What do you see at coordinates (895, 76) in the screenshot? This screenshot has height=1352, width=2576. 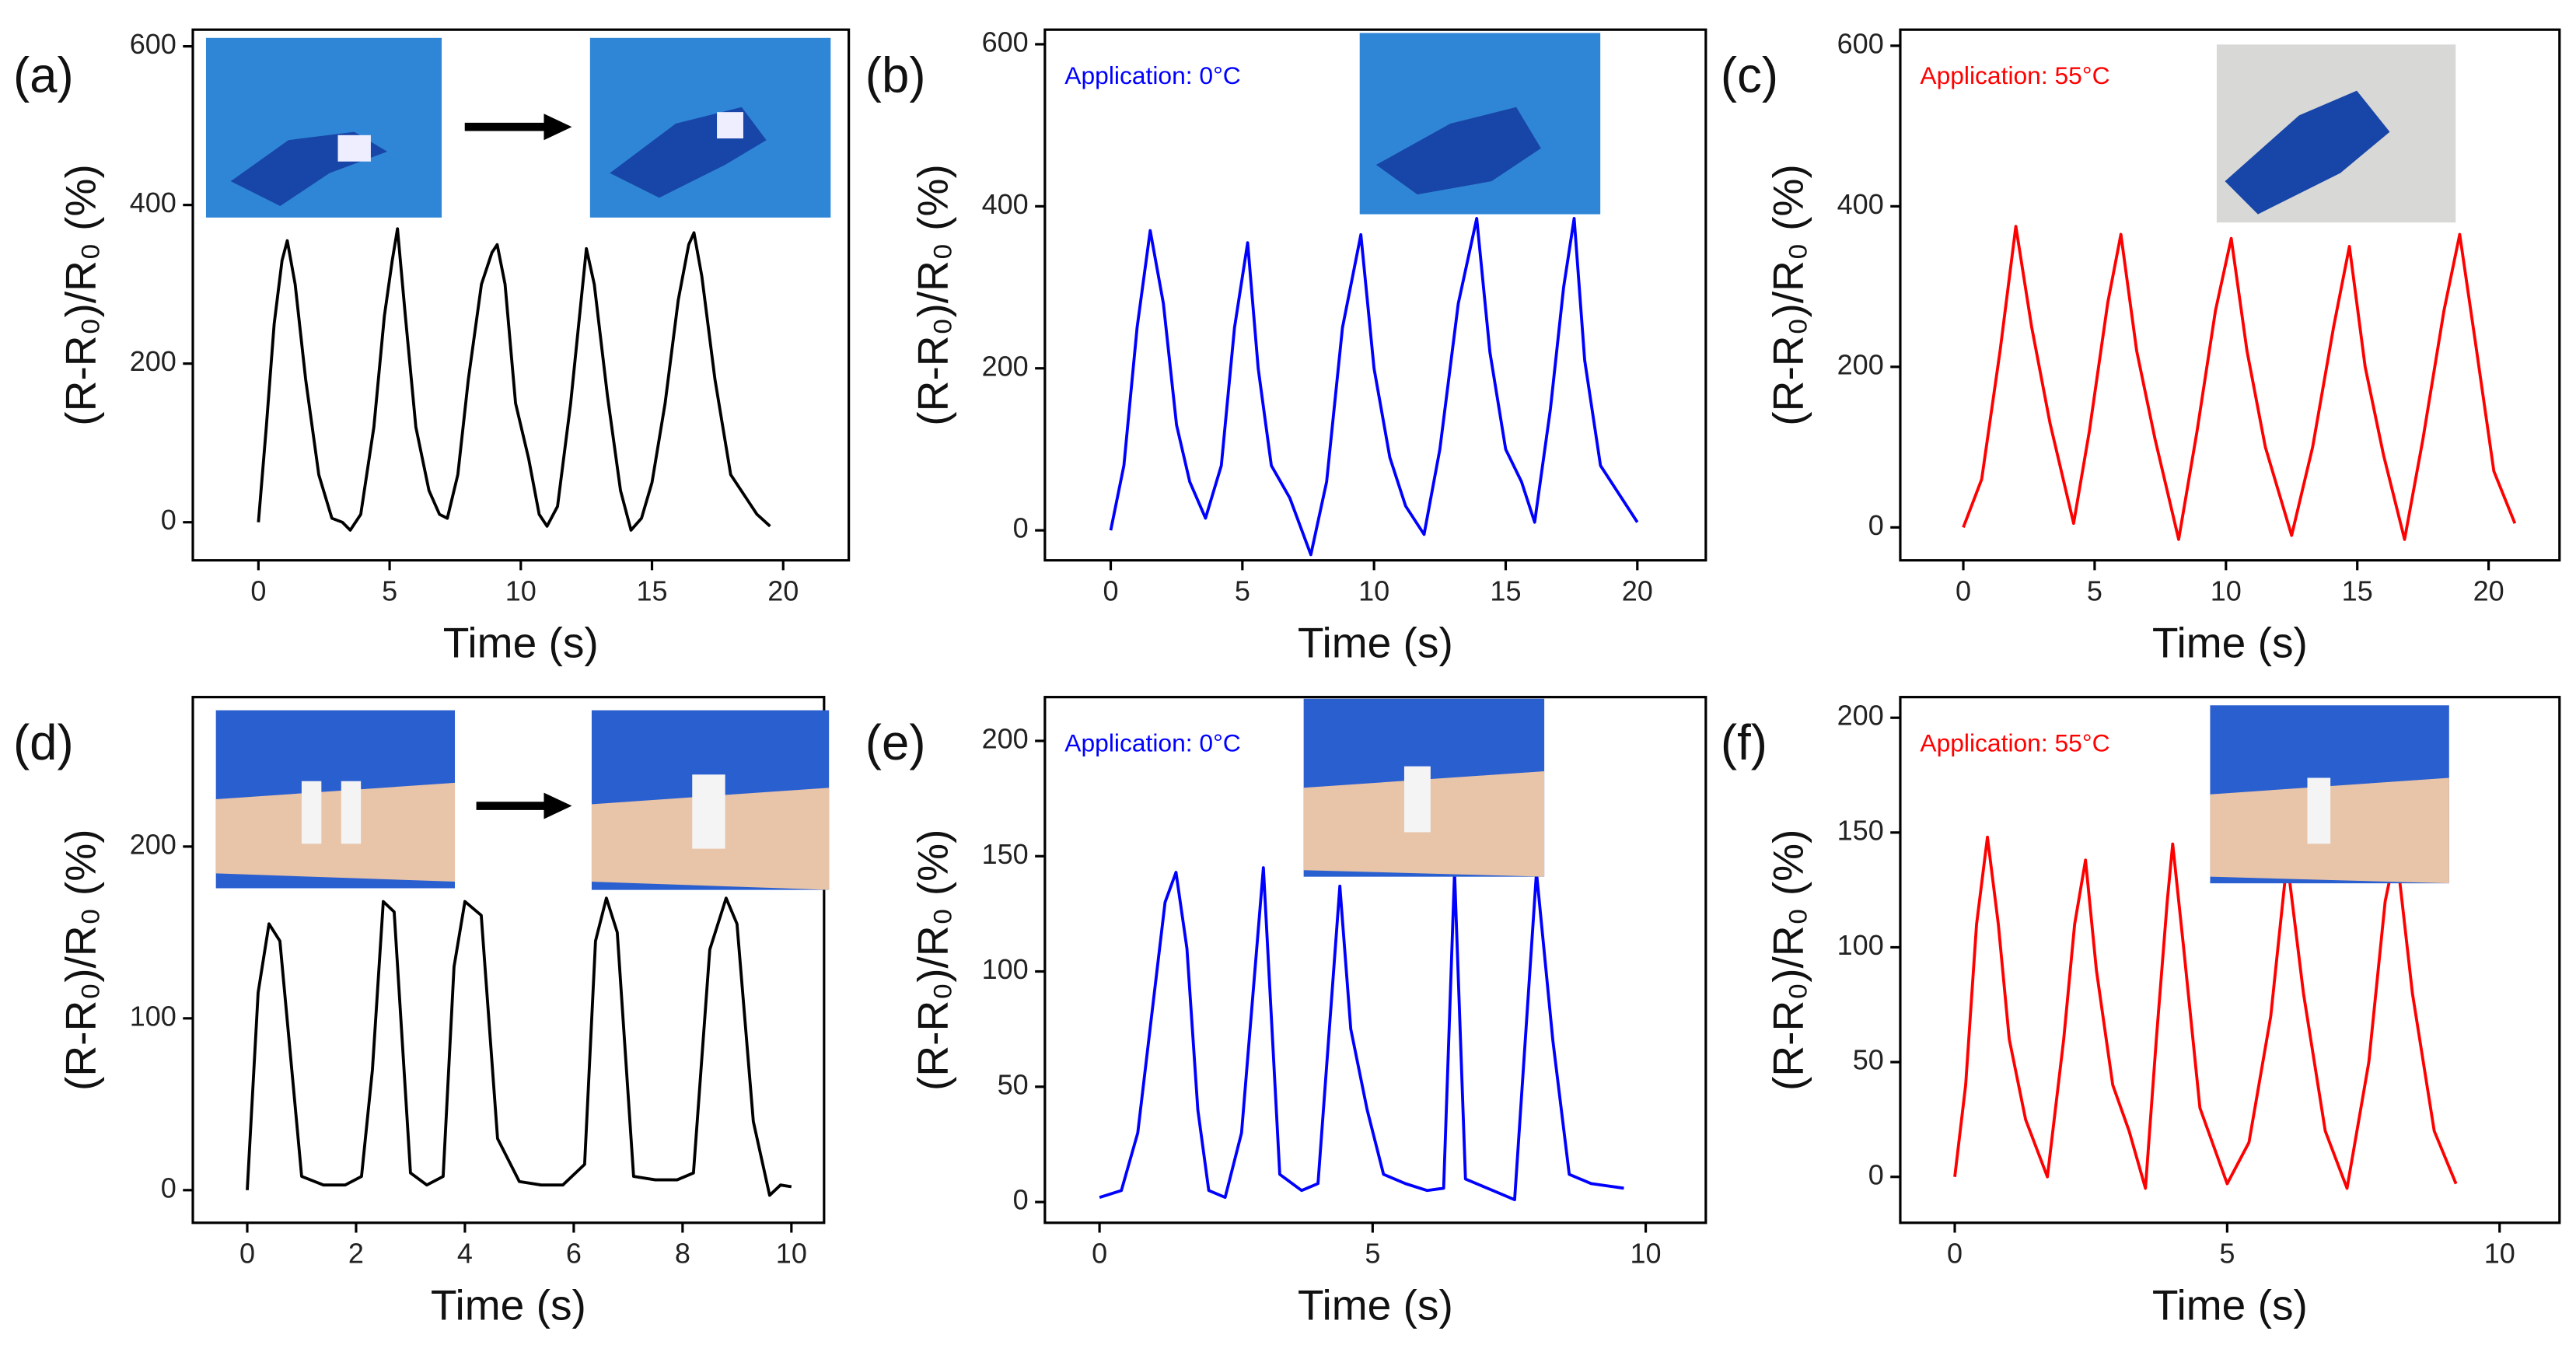 I see `panel-label: (b)` at bounding box center [895, 76].